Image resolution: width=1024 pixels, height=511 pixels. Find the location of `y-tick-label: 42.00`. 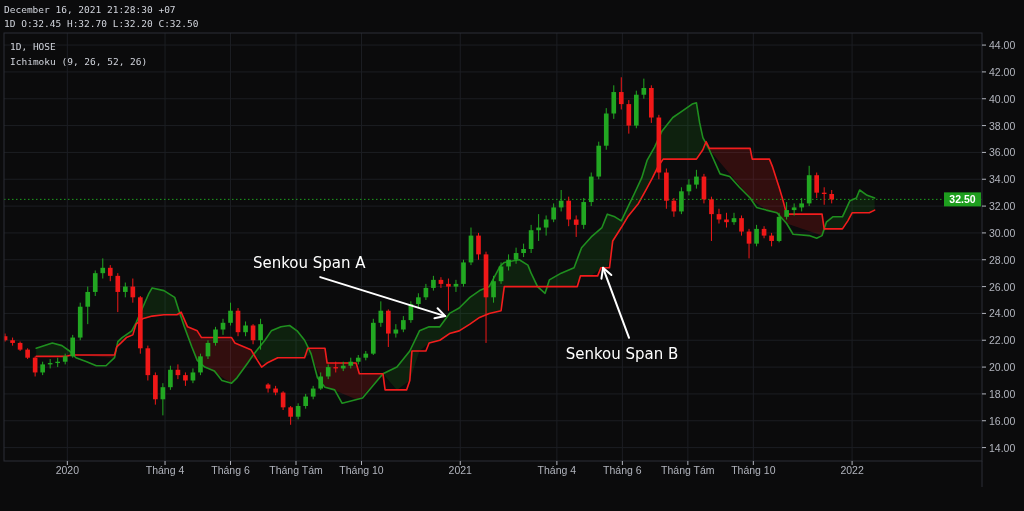

y-tick-label: 42.00 is located at coordinates (1002, 71).